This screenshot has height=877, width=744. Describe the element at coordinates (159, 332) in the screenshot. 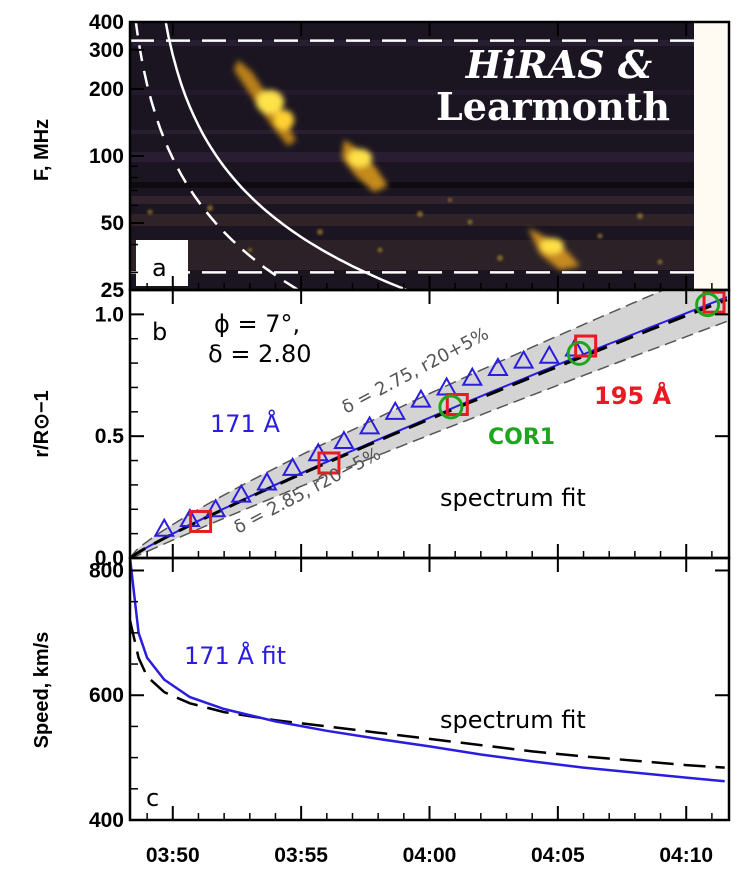

I see `panel-b-label: b` at that location.